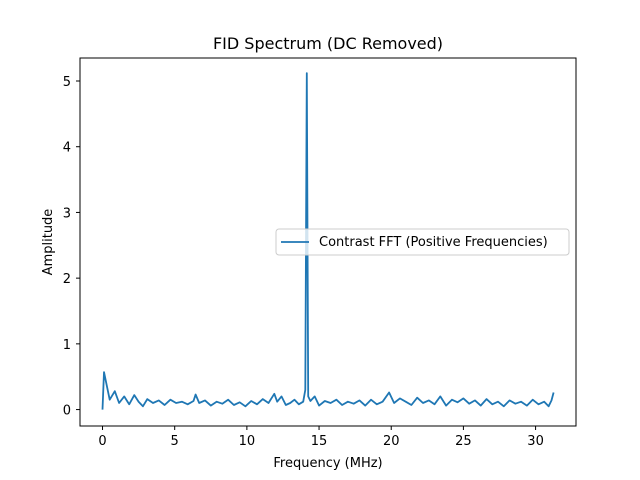  What do you see at coordinates (327, 463) in the screenshot?
I see `x-axis-label: Frequency (MHz)` at bounding box center [327, 463].